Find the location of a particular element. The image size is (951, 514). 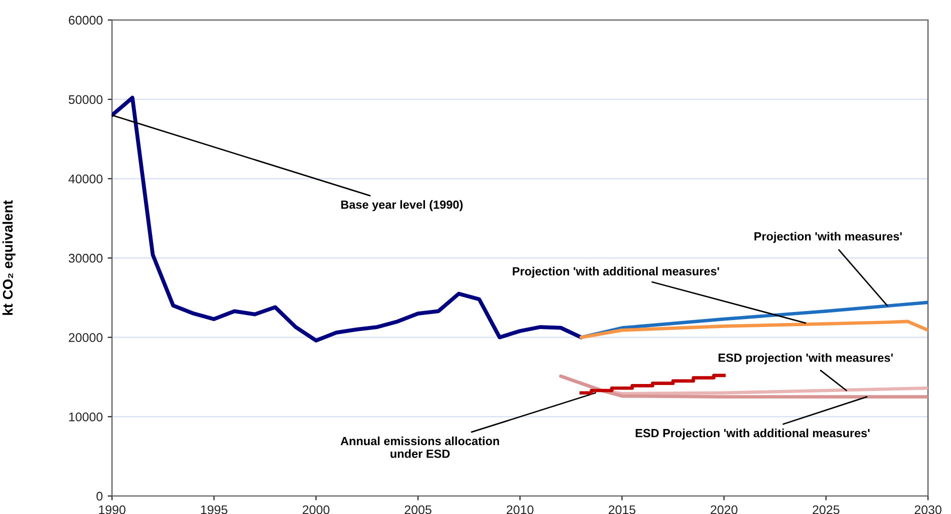

x-tick-label: 2010 is located at coordinates (520, 509).